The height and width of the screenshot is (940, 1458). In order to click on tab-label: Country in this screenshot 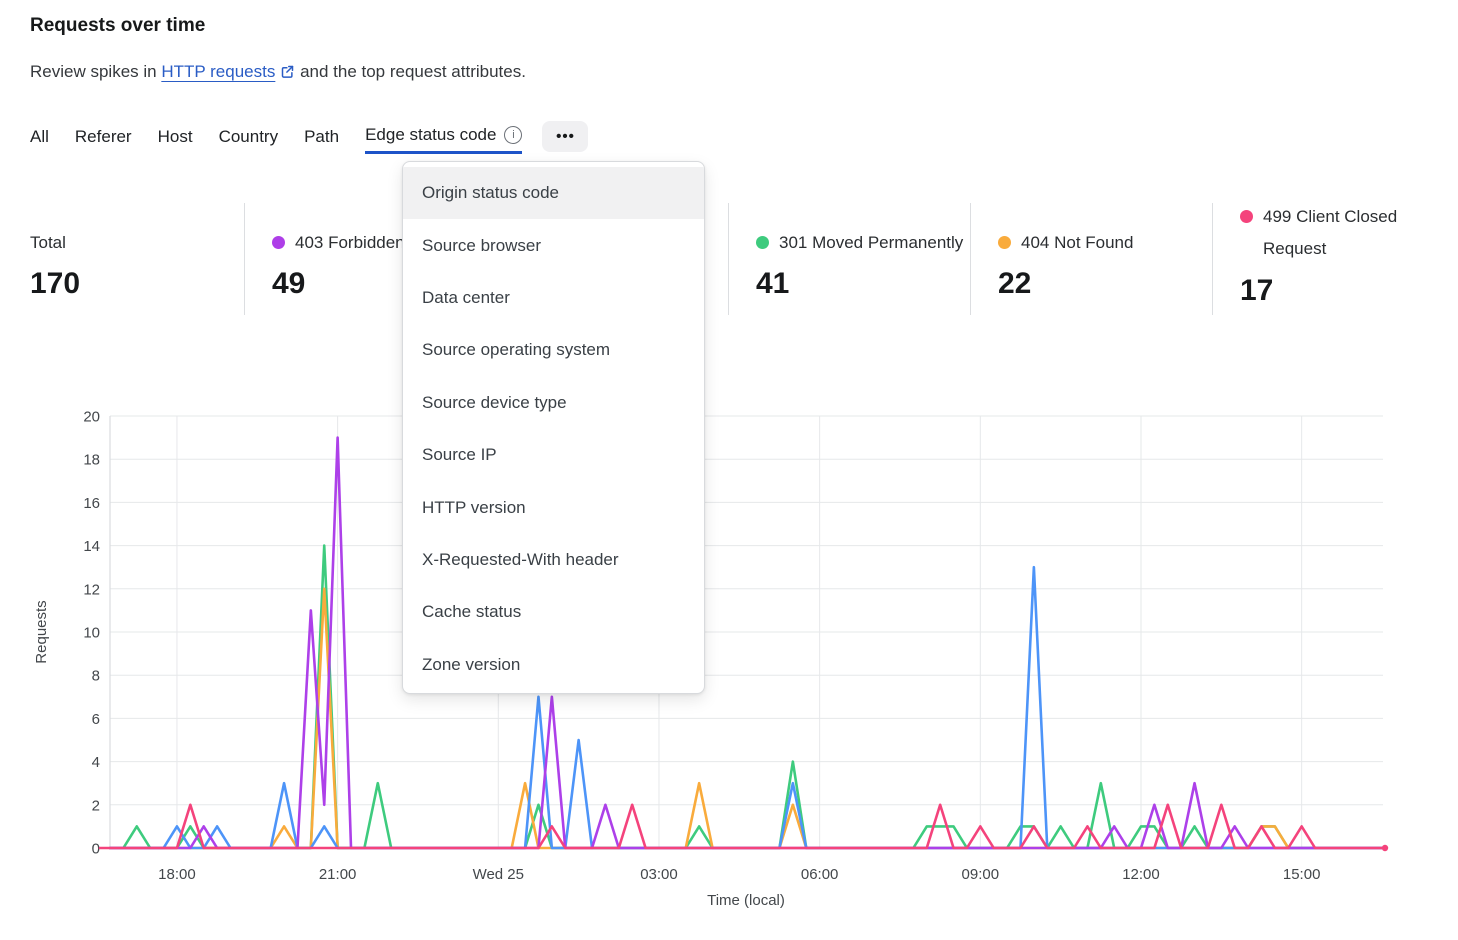, I will do `click(248, 136)`.